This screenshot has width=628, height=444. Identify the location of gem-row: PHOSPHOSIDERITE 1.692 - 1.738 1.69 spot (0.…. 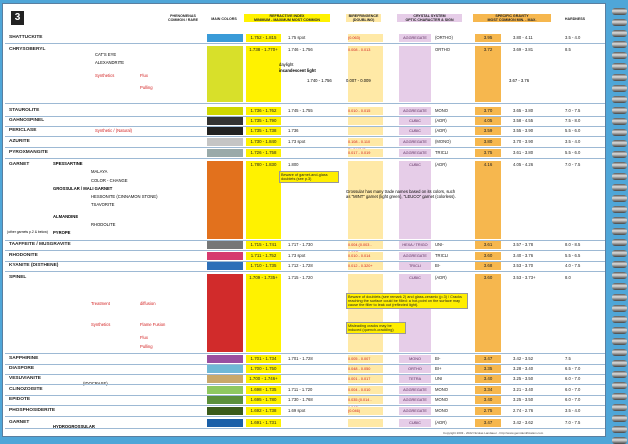
(305, 411).